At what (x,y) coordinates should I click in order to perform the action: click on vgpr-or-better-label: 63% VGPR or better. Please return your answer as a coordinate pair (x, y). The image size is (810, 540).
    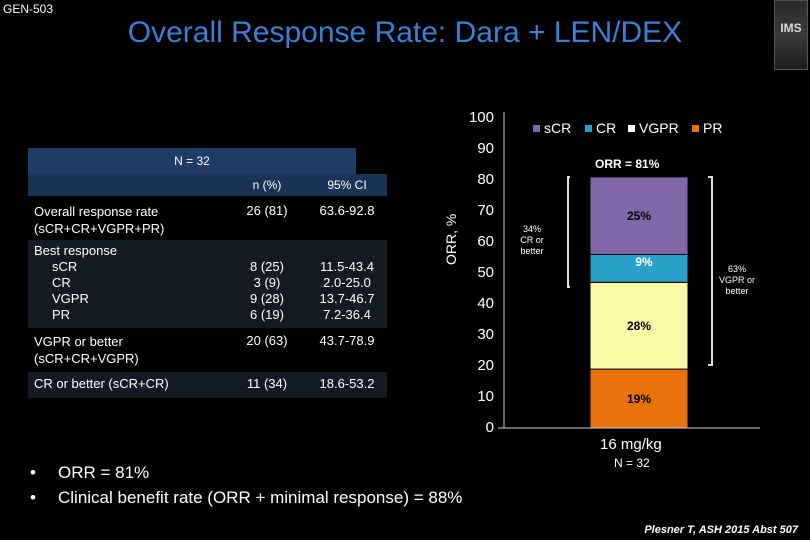
    Looking at the image, I should click on (736, 280).